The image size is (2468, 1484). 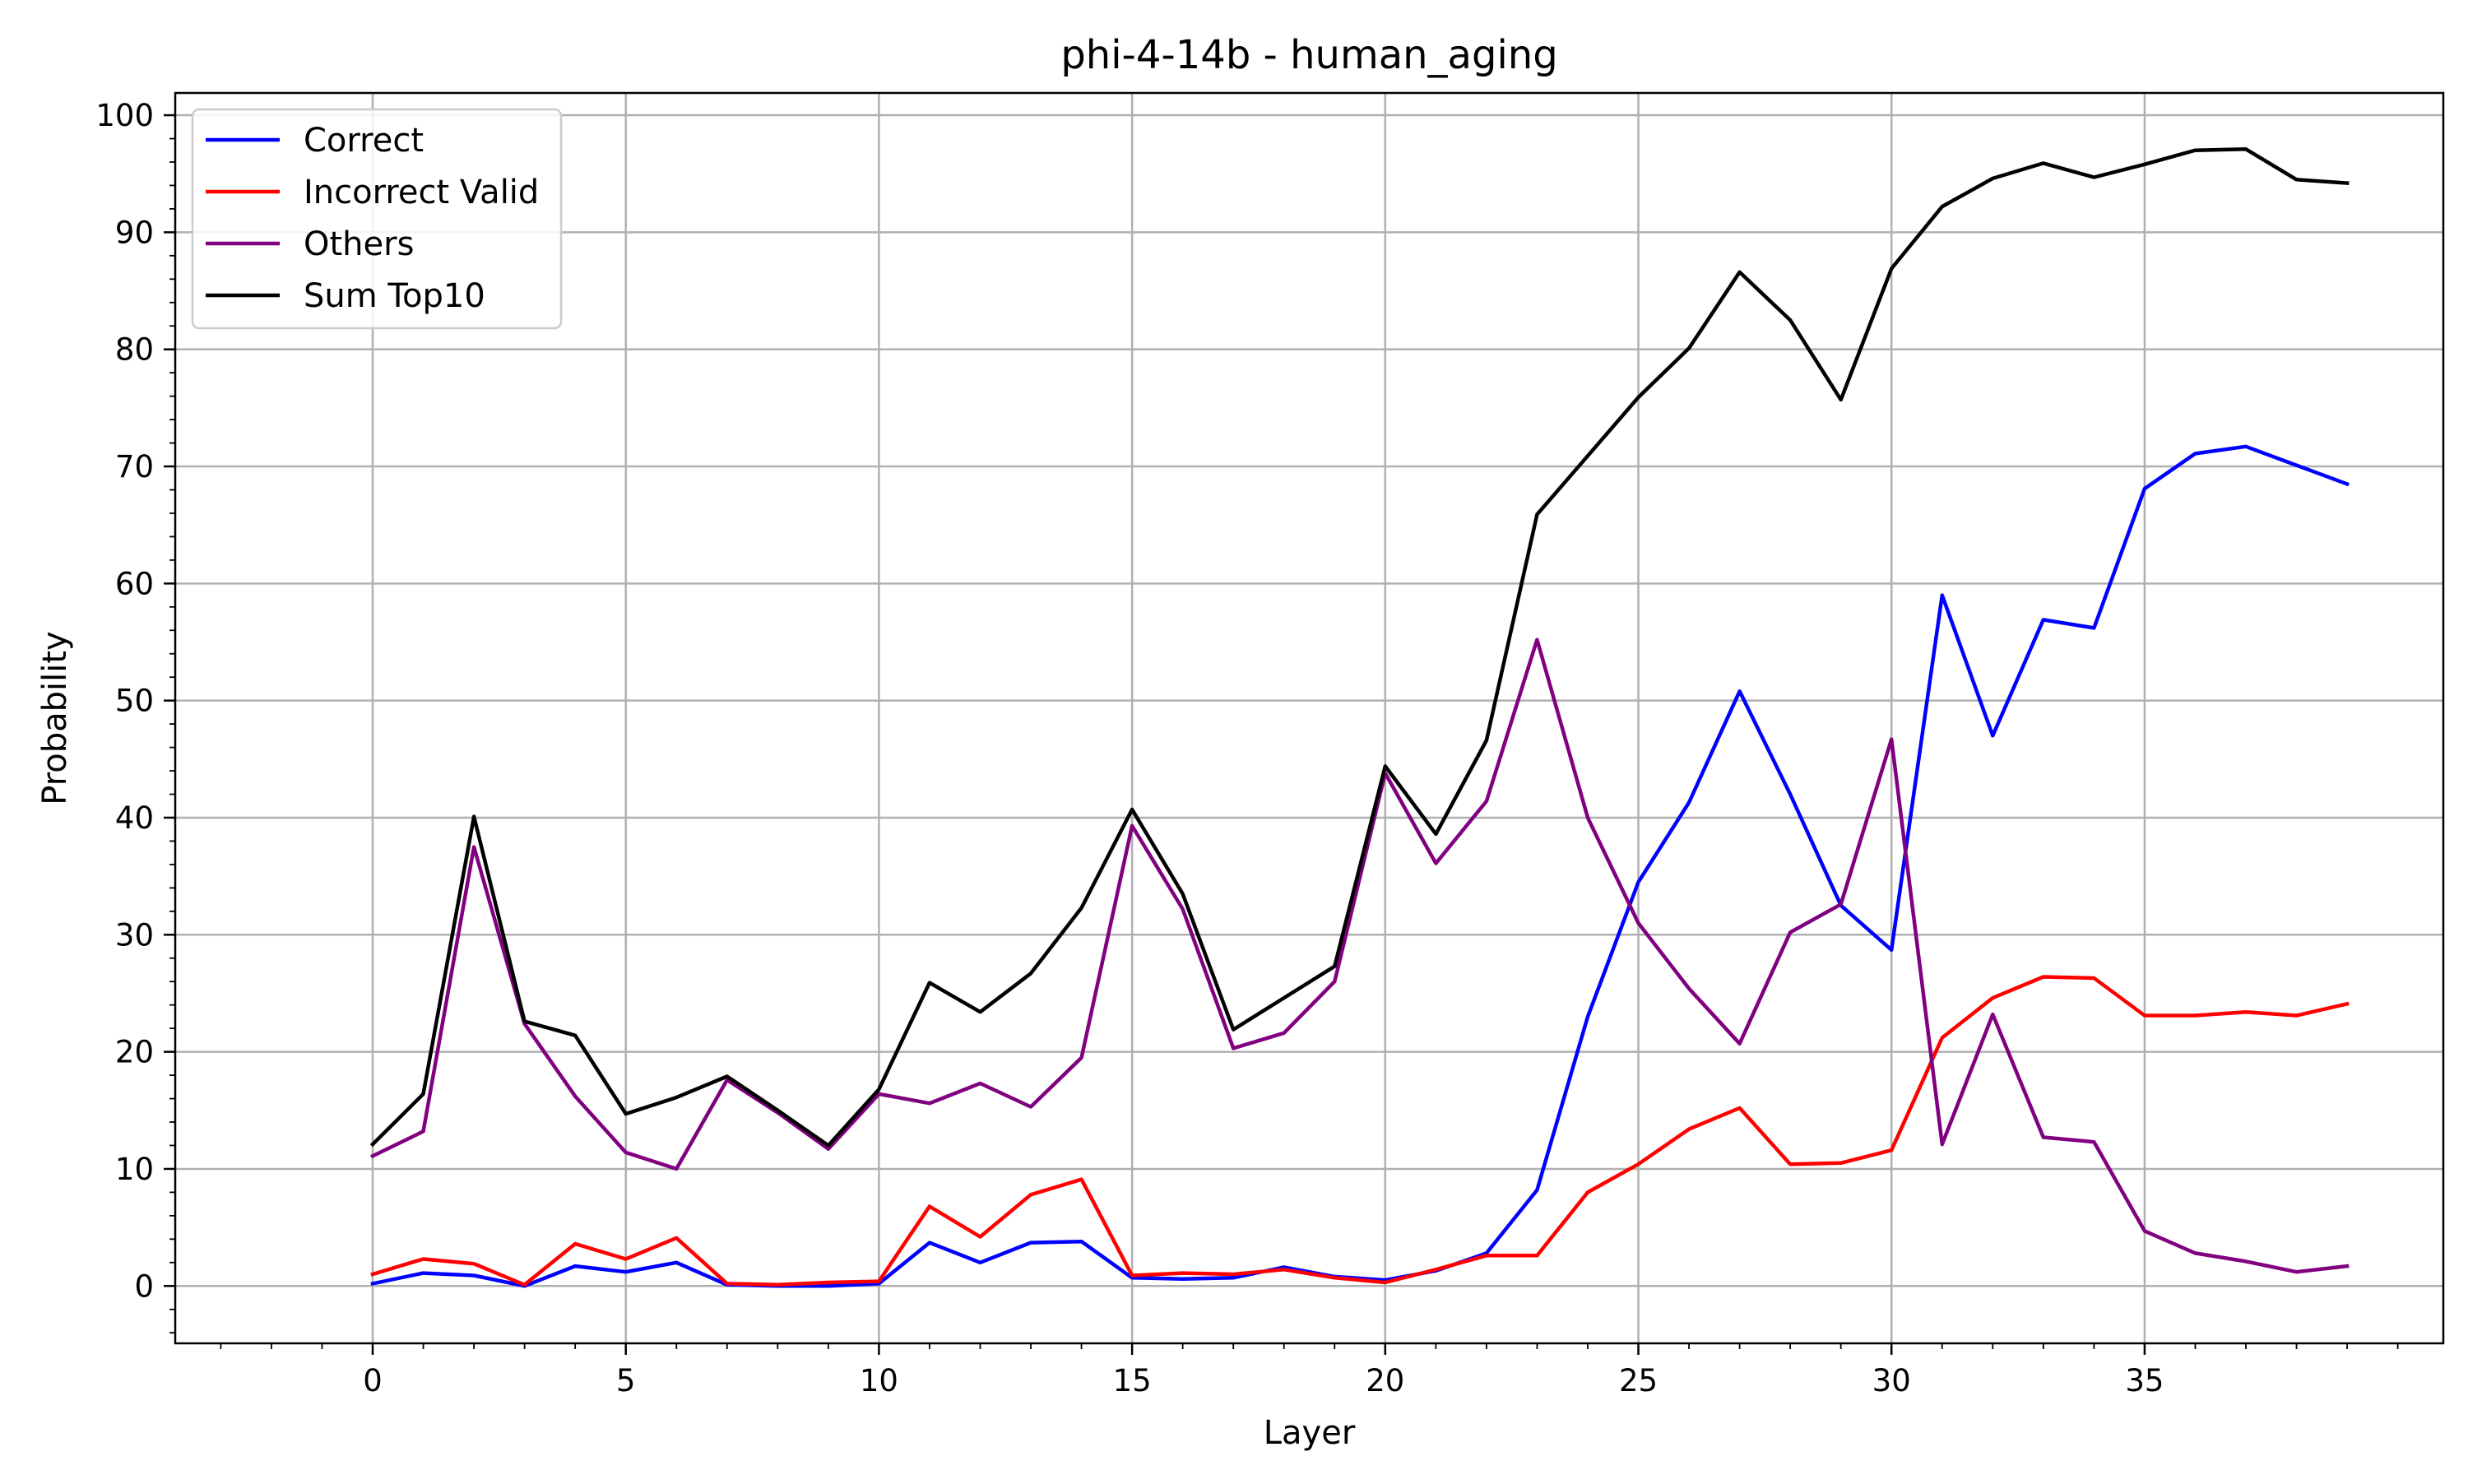 I want to click on x-tick-label: 5, so click(x=626, y=1380).